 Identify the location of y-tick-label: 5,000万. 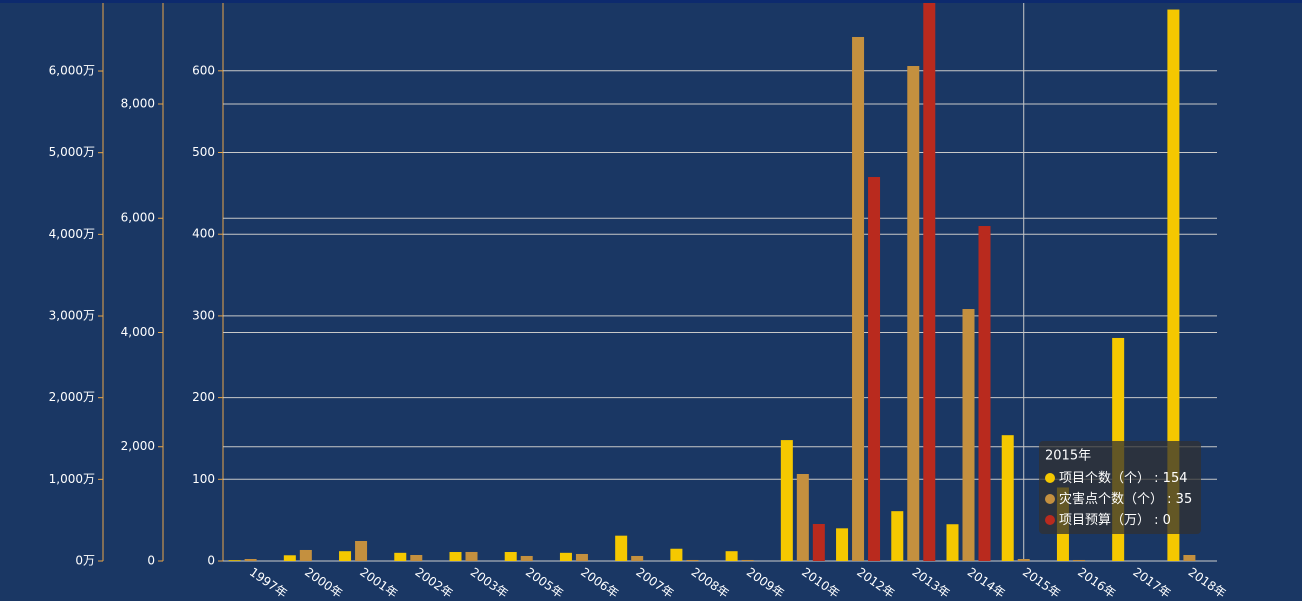
(72, 152).